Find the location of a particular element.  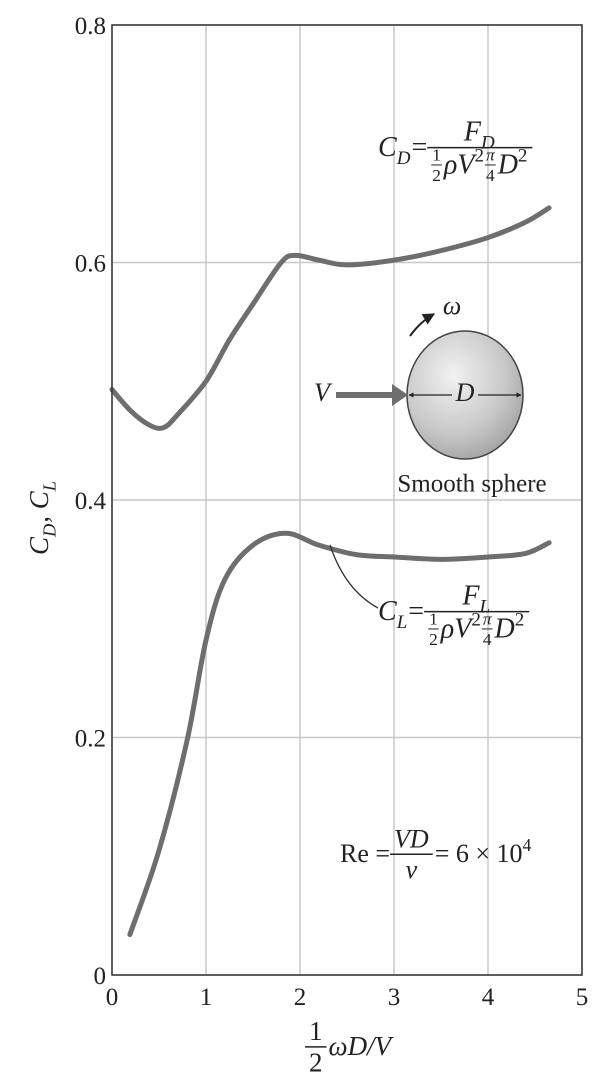

velocity-arrow-head is located at coordinates (400, 395).